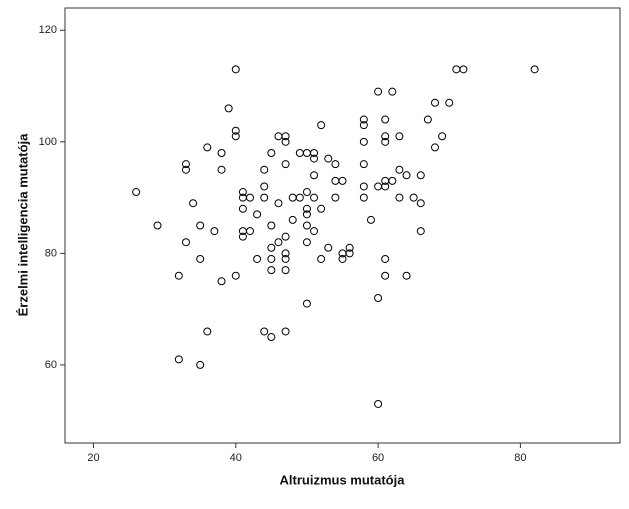 The image size is (629, 509). Describe the element at coordinates (343, 479) in the screenshot. I see `x-axis-title: Altruizmus mutatója` at that location.